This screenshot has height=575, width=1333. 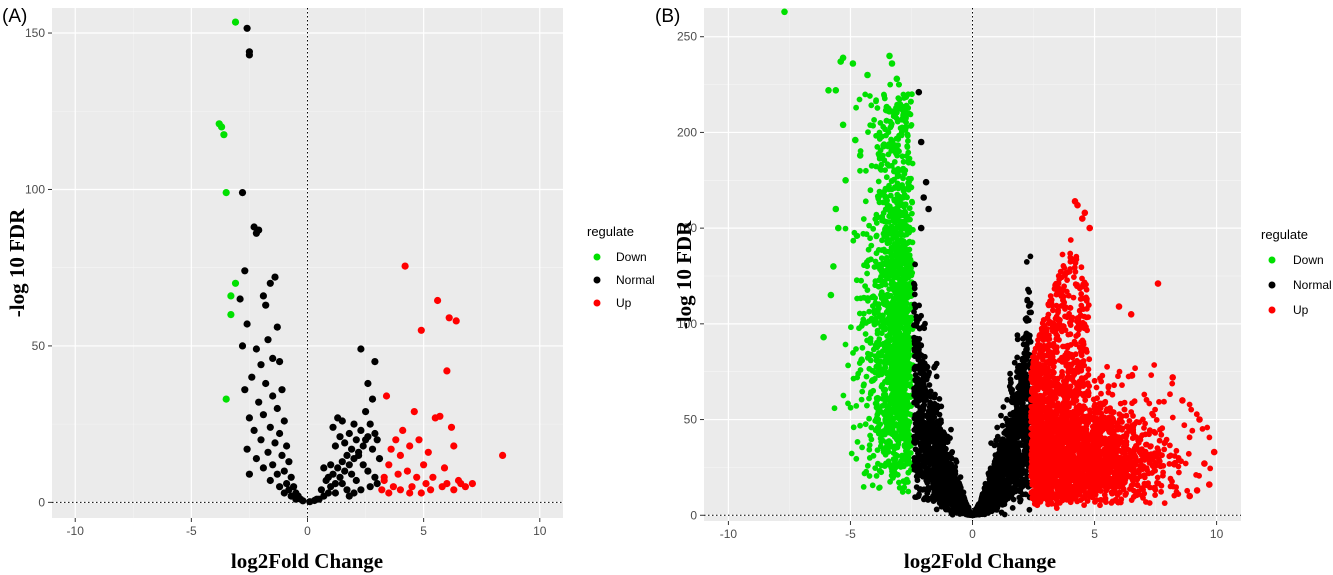 I want to click on panel-a-point-down, so click(x=235, y=283).